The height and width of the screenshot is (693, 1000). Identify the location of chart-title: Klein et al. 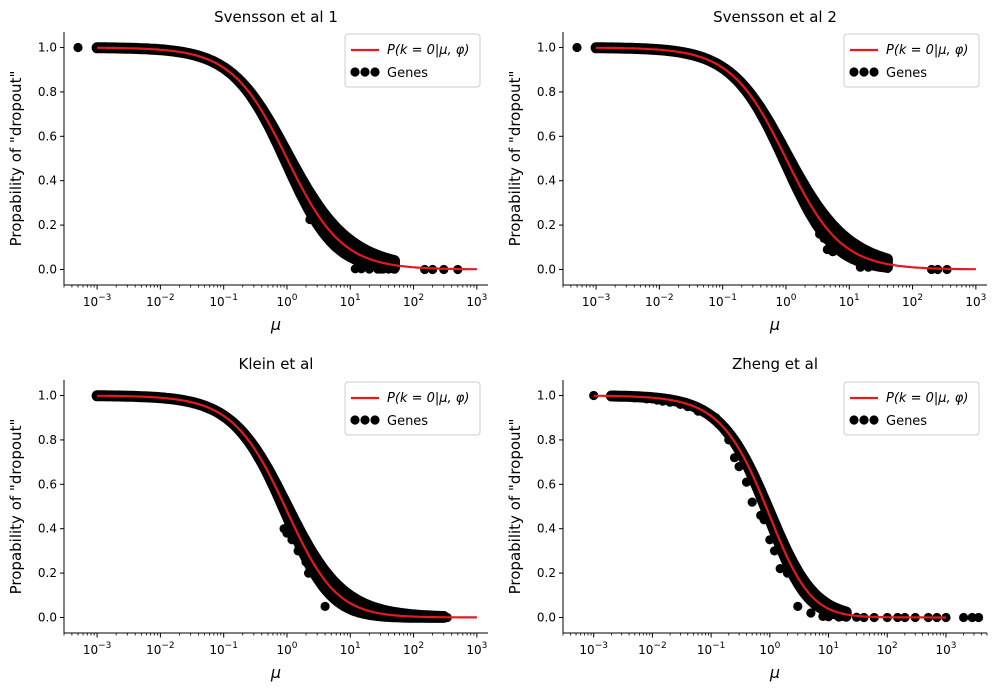
(276, 364).